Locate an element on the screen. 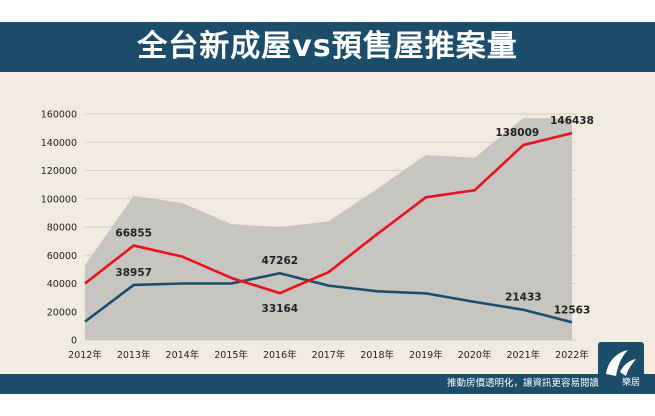  data-label: 12563 is located at coordinates (572, 310).